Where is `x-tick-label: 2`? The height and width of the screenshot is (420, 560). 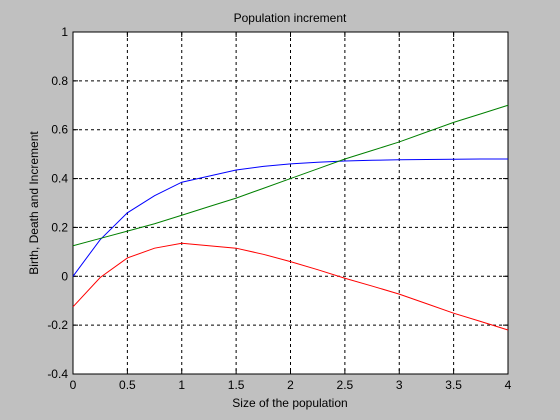
x-tick-label: 2 is located at coordinates (290, 385).